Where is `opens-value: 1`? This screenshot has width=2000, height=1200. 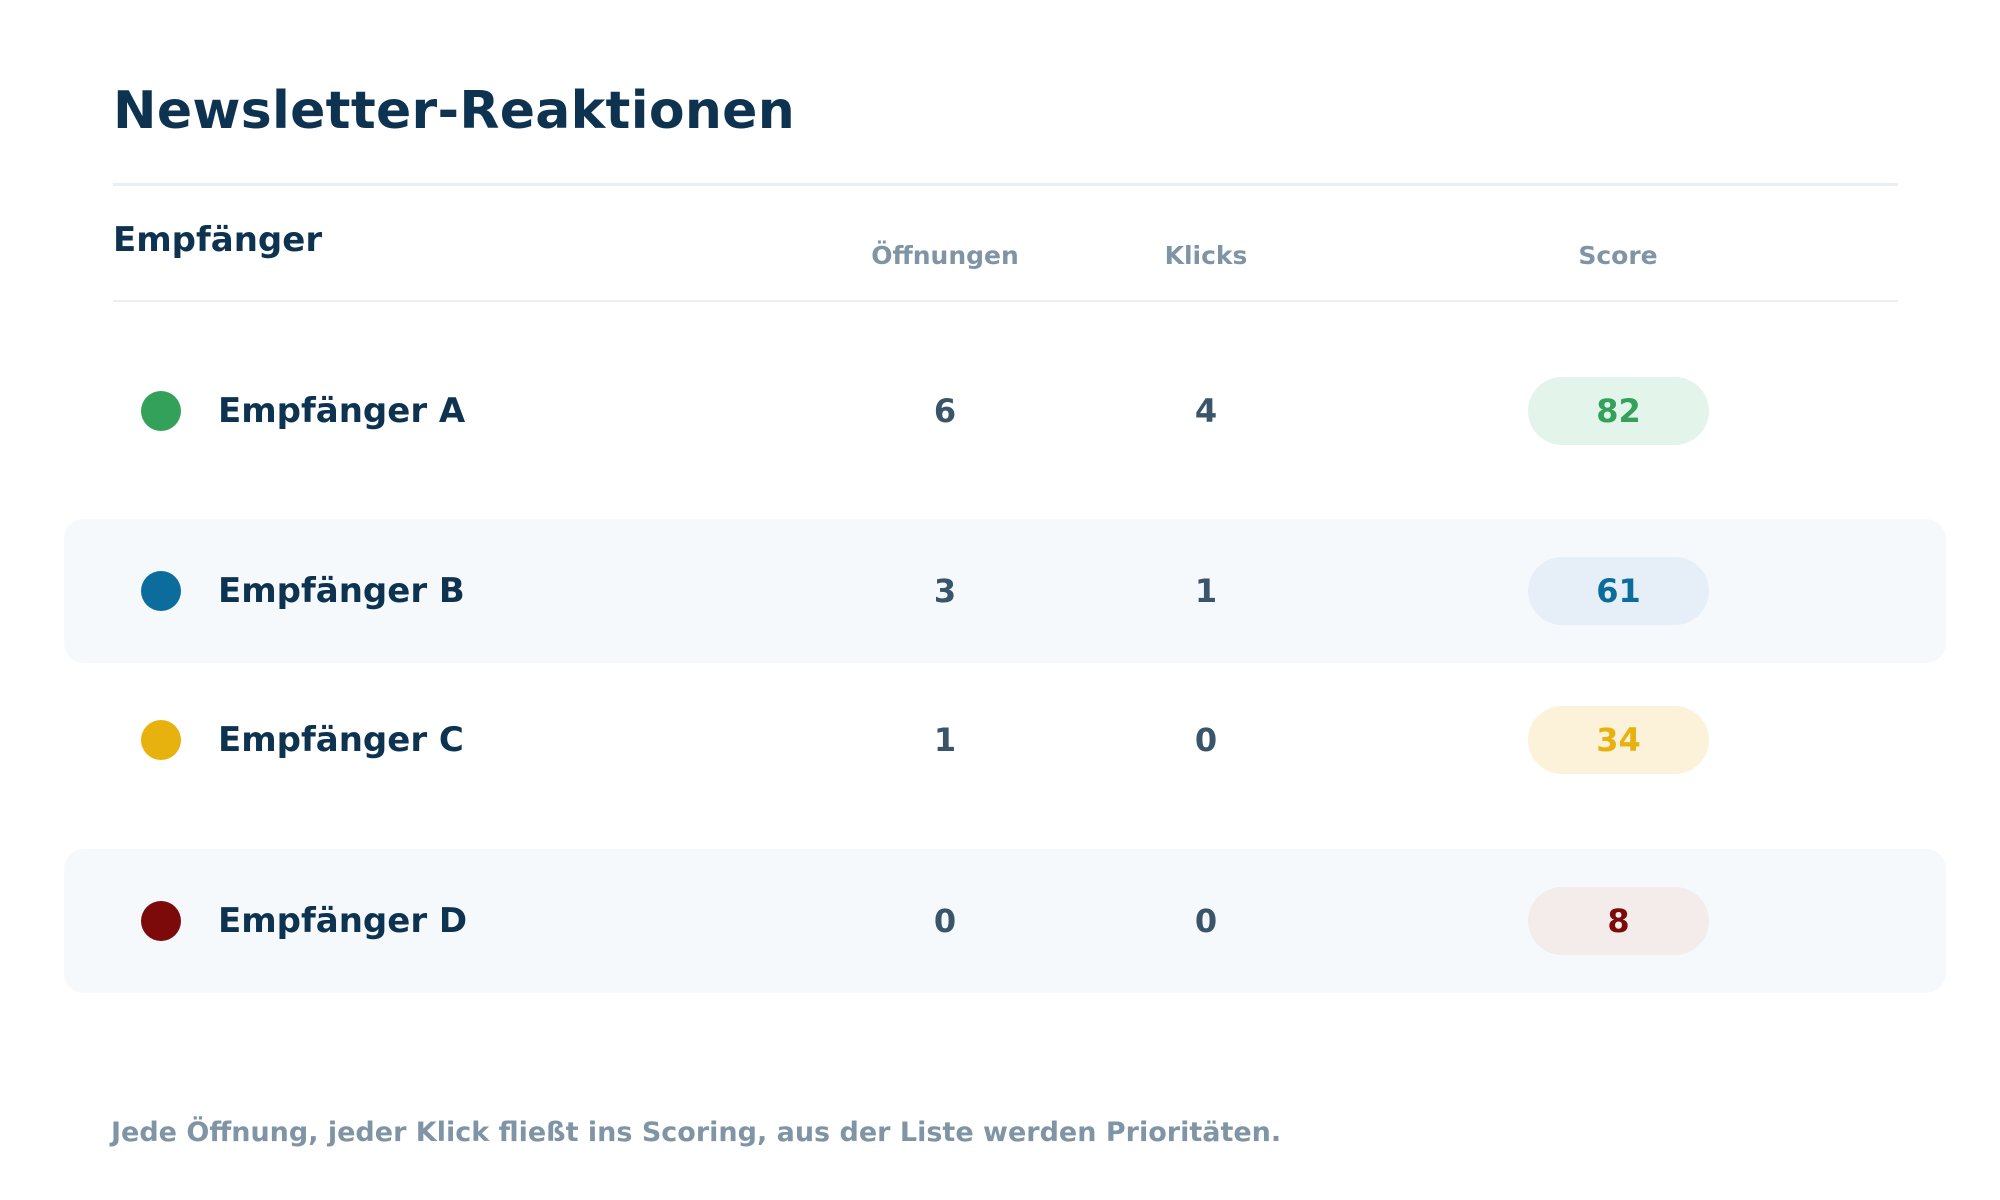
opens-value: 1 is located at coordinates (945, 740).